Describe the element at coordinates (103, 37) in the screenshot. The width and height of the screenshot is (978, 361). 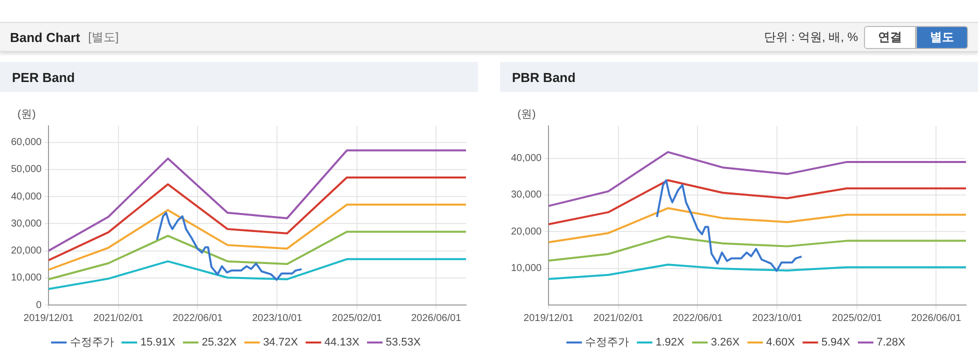
I see `text: [별도]` at that location.